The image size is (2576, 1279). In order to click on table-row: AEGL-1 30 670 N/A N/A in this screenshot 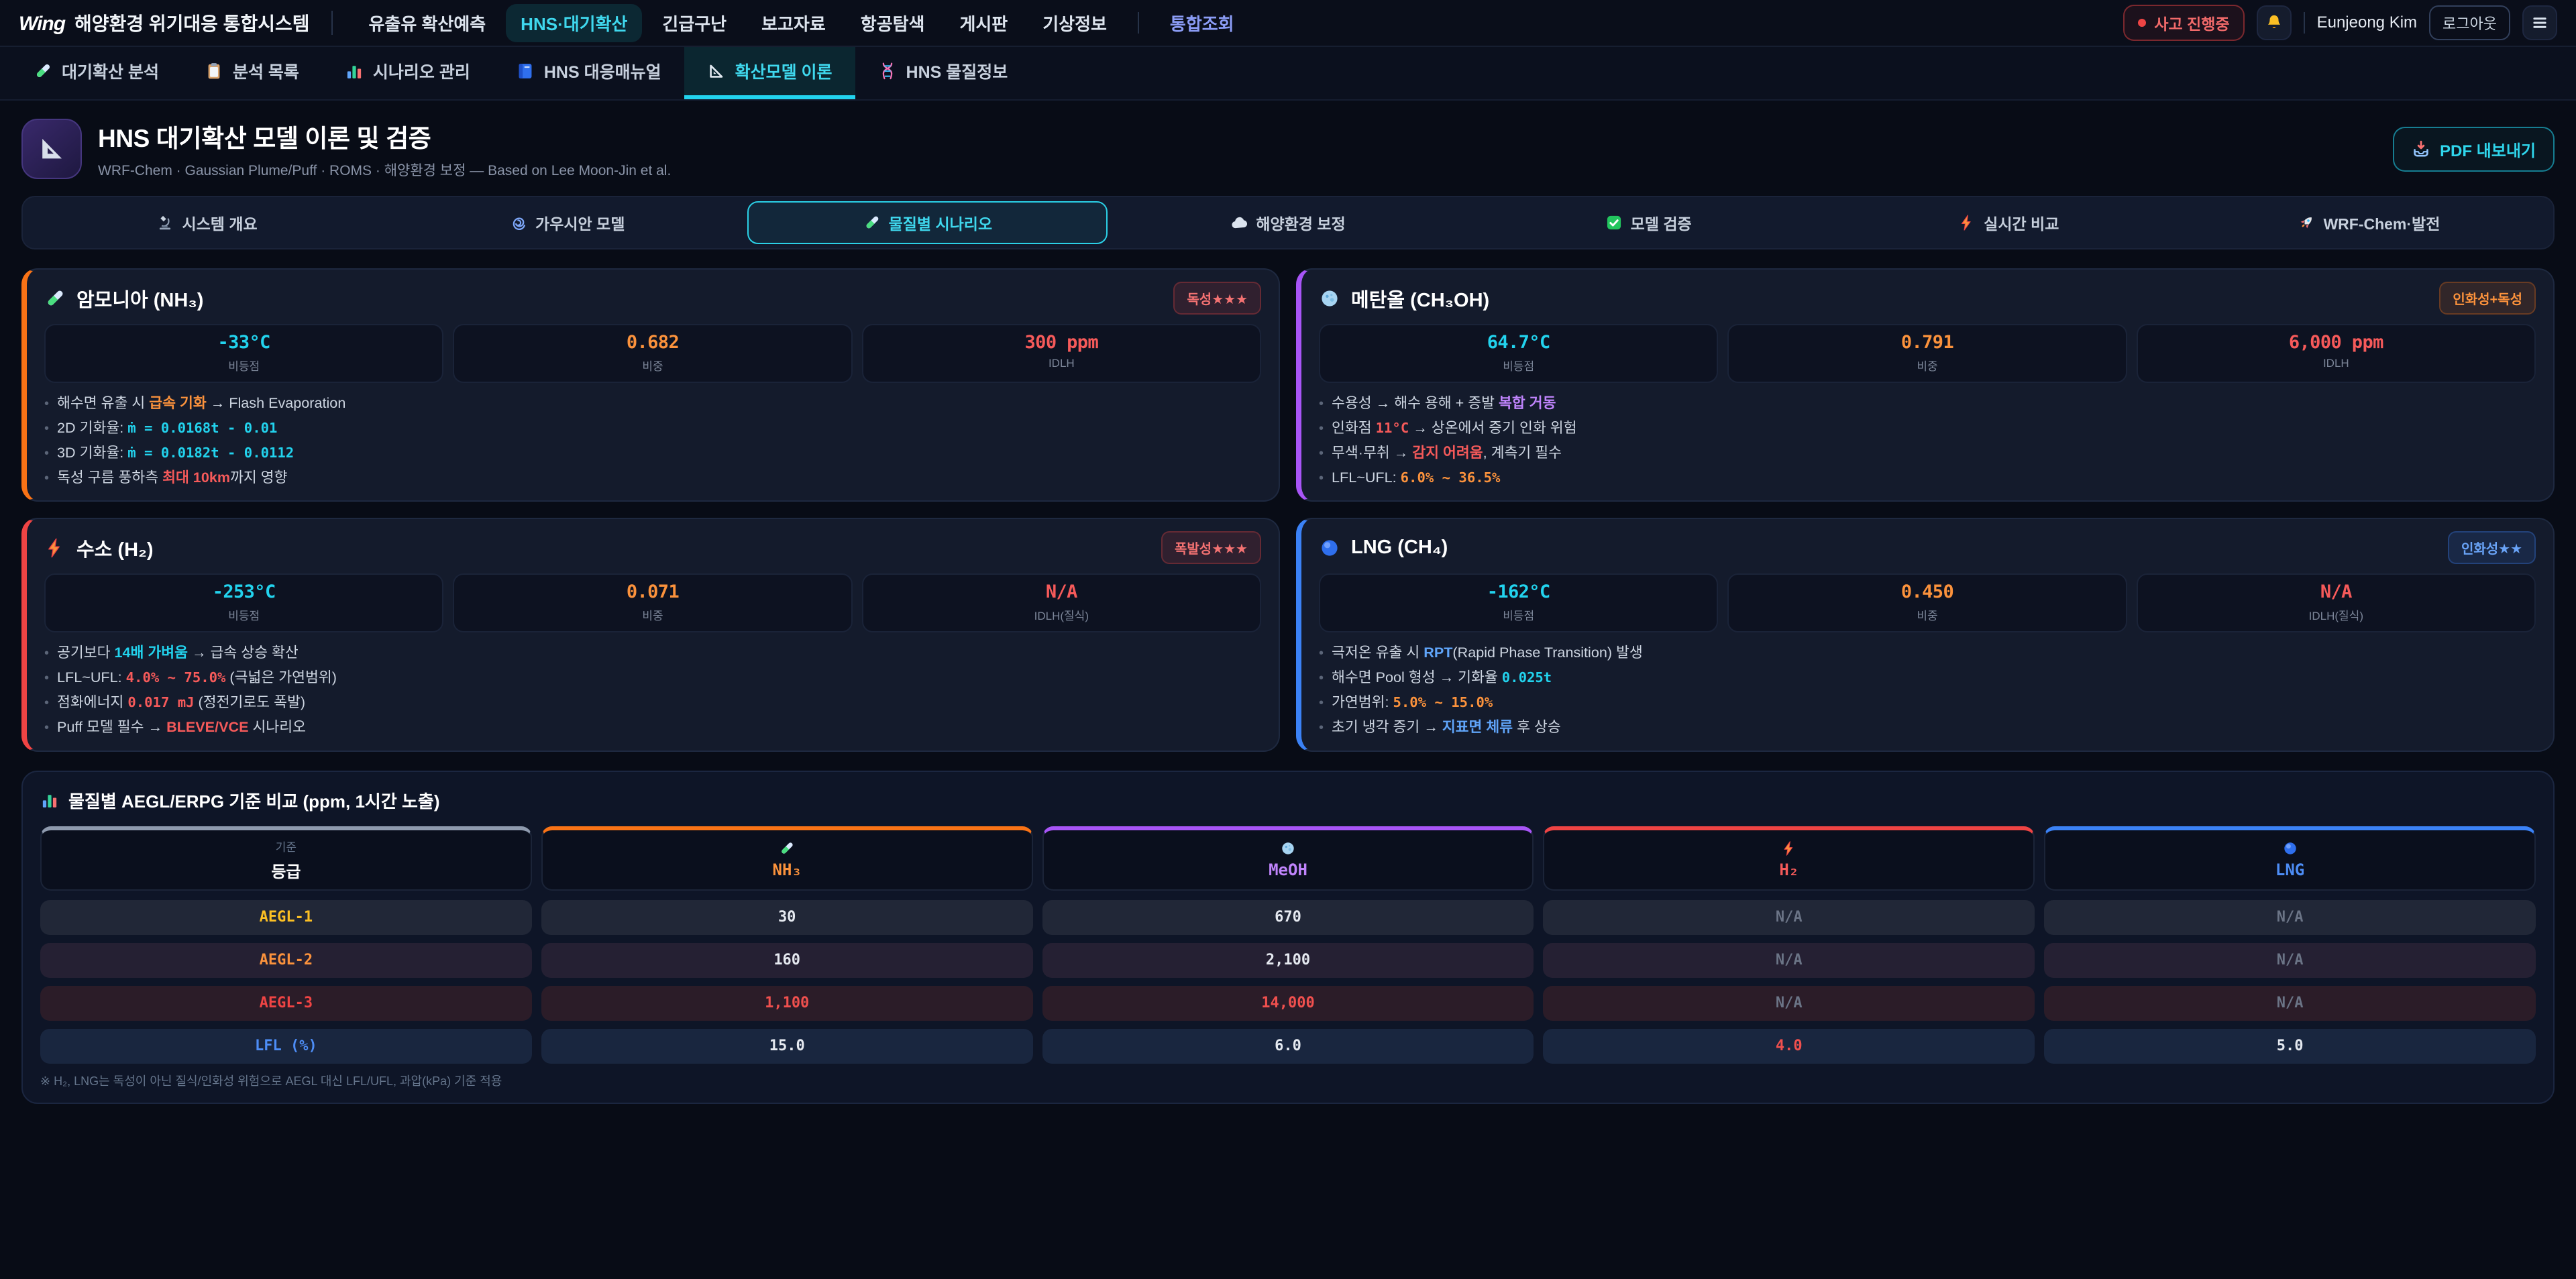, I will do `click(1288, 917)`.